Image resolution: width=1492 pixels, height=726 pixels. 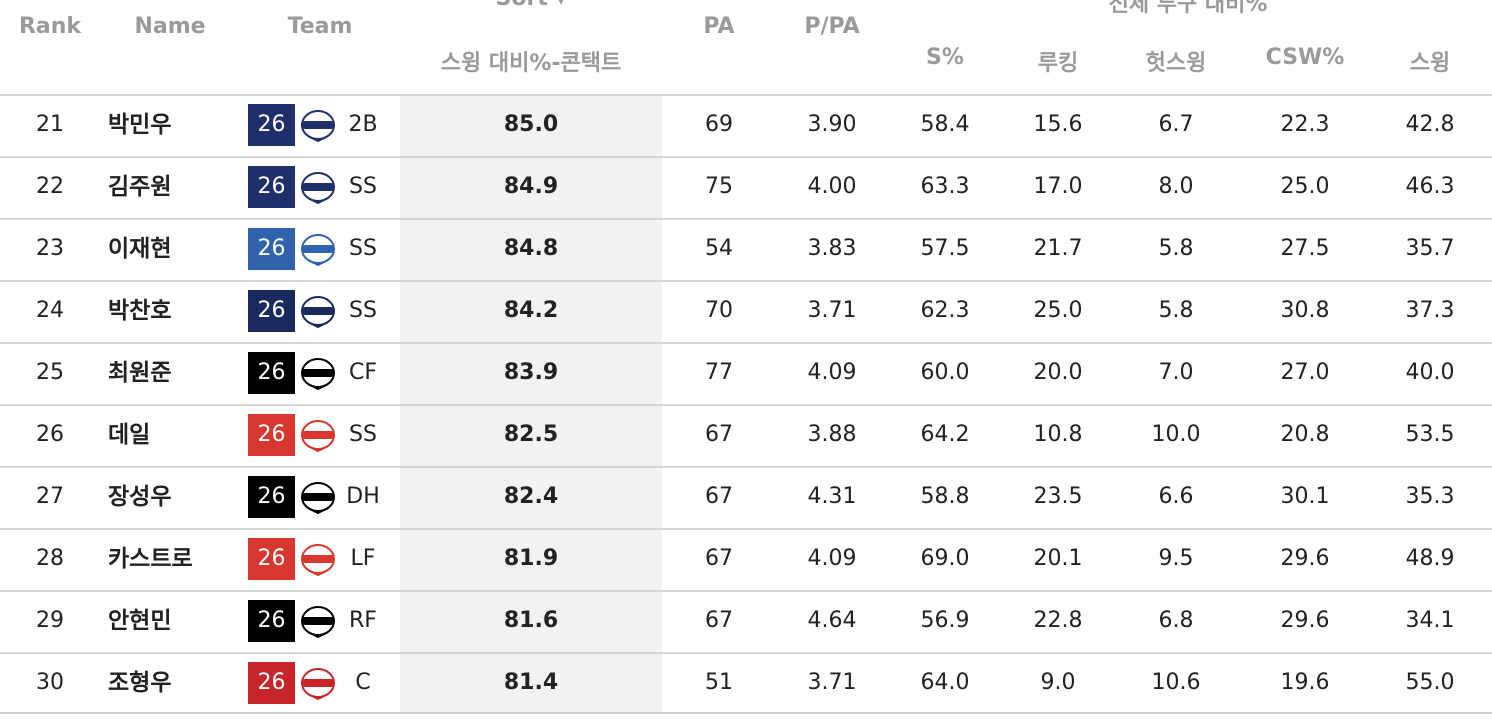 I want to click on pa-cell: 70, so click(x=719, y=310).